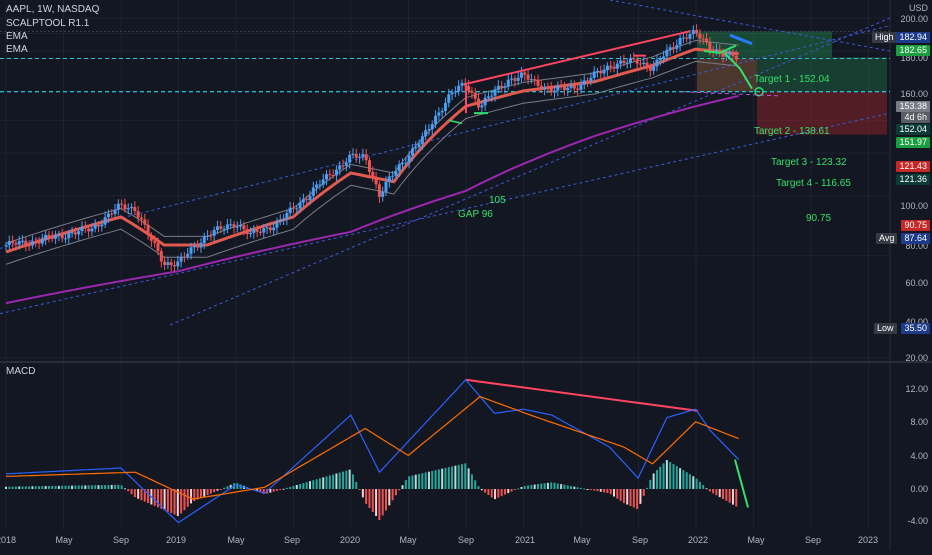 This screenshot has width=932, height=555. I want to click on avg-price-box: 87.64, so click(915, 238).